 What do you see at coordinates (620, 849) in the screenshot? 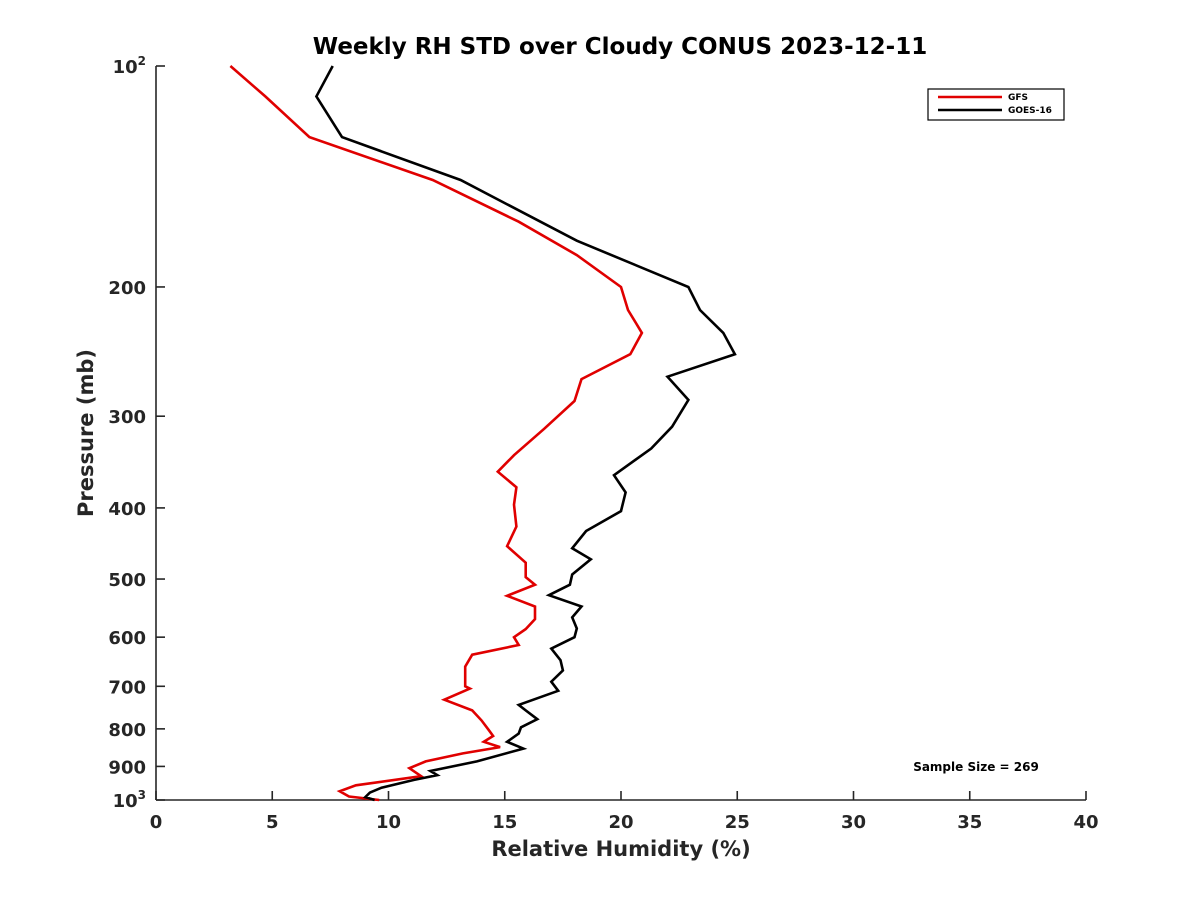
I see `x-axis-label: Relative Humidity (%)` at bounding box center [620, 849].